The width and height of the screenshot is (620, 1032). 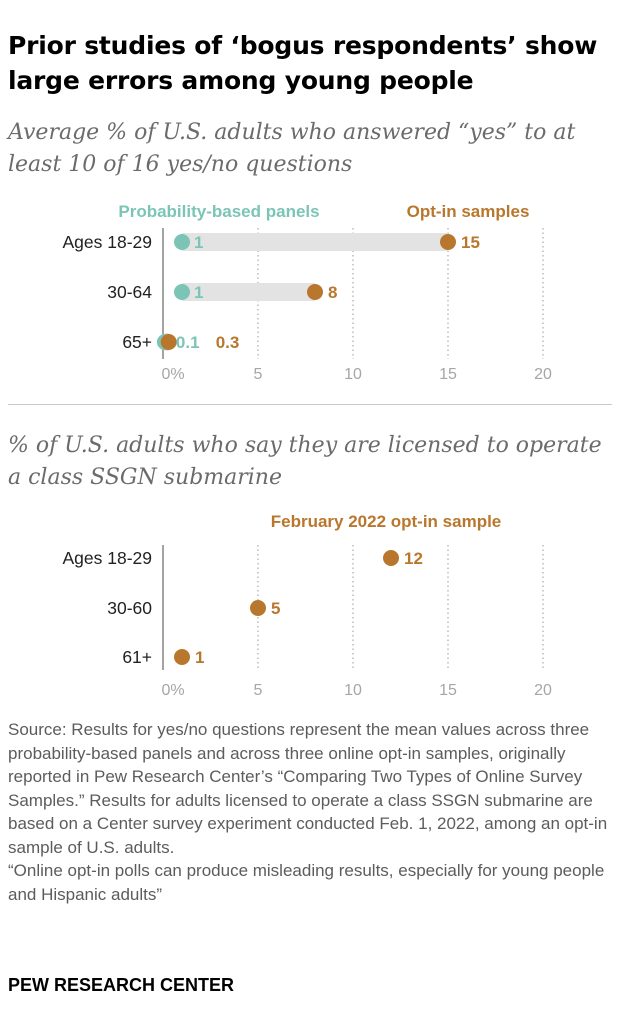 What do you see at coordinates (198, 292) in the screenshot?
I see `data-label-s1-row2: 1` at bounding box center [198, 292].